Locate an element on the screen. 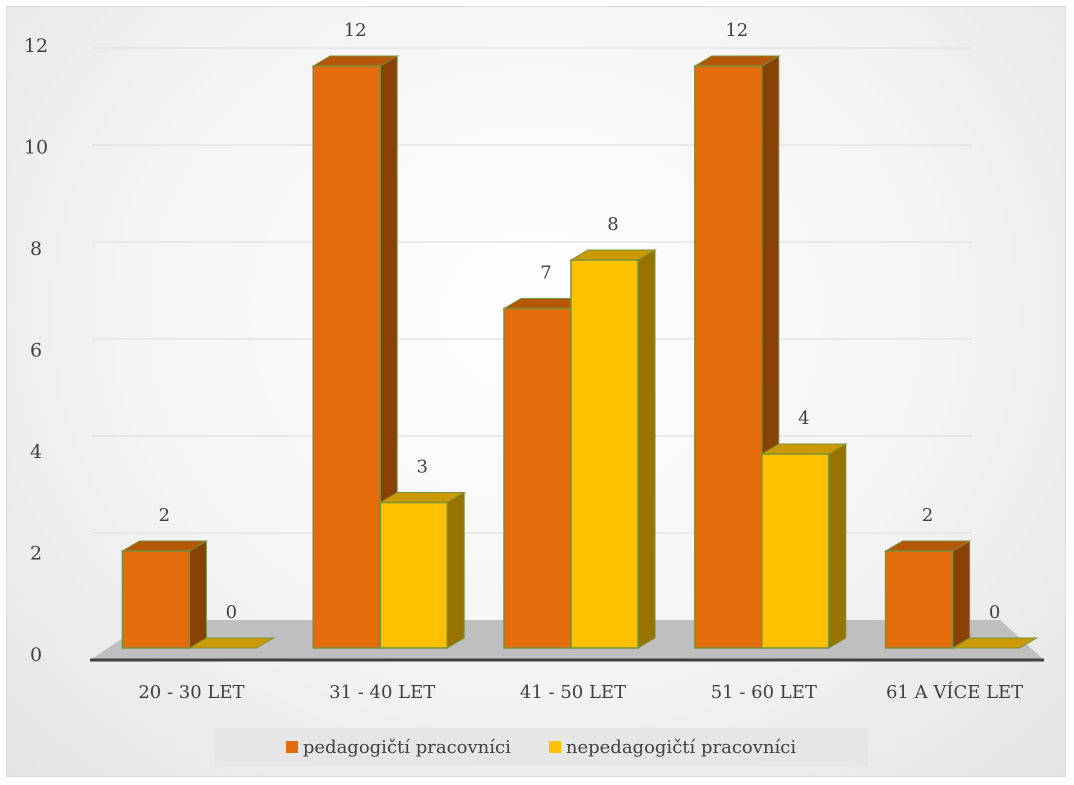  y-tick-label: 0 is located at coordinates (36, 655).